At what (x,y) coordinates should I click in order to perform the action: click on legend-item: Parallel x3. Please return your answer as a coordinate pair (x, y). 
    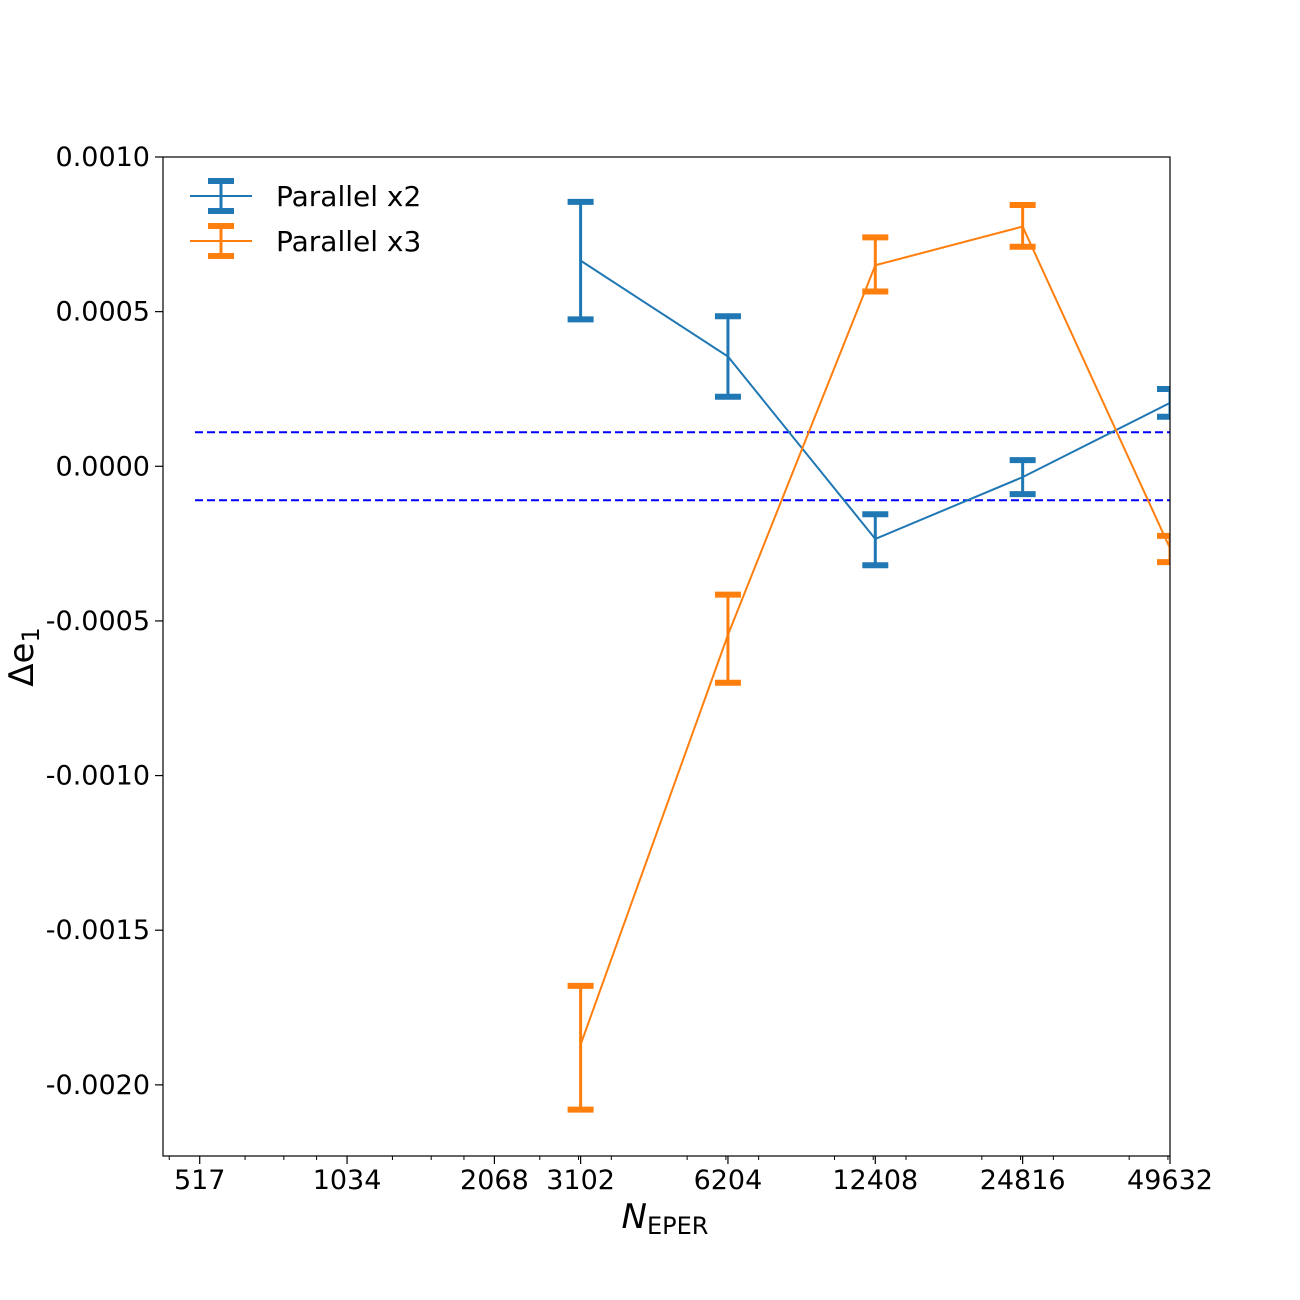
    Looking at the image, I should click on (305, 241).